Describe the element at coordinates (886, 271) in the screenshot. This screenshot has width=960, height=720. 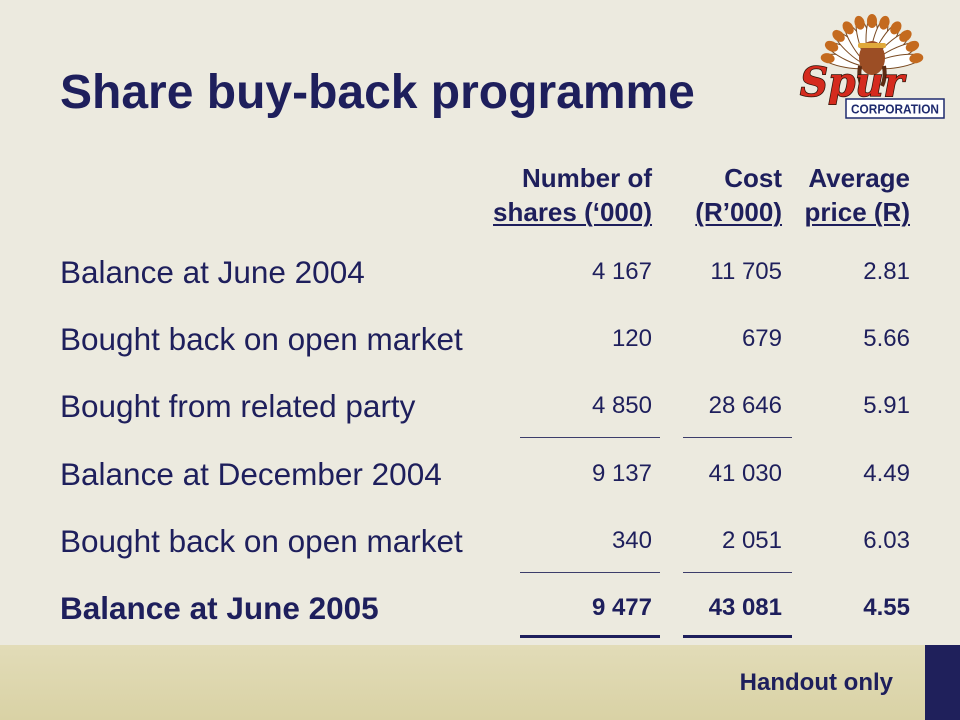
I see `average-price-value: 2.81` at that location.